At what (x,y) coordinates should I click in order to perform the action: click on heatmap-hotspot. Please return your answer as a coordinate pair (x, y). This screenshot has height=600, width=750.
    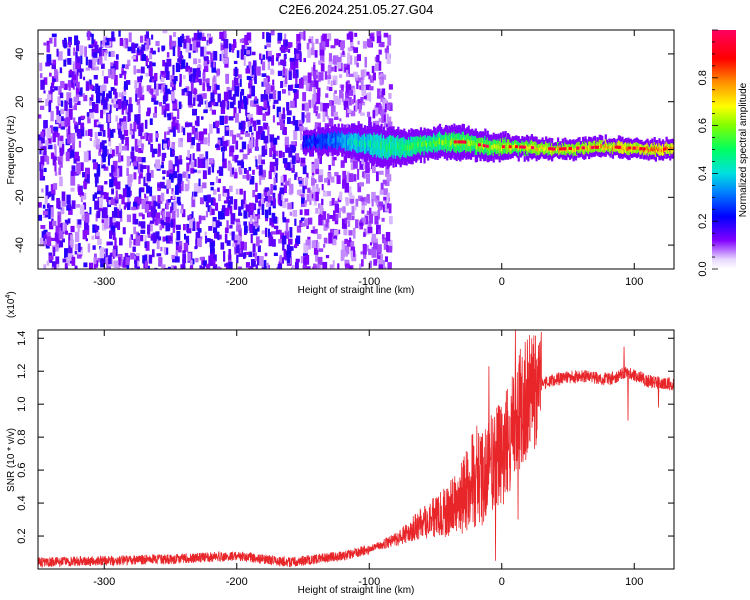
    Looking at the image, I should click on (550, 149).